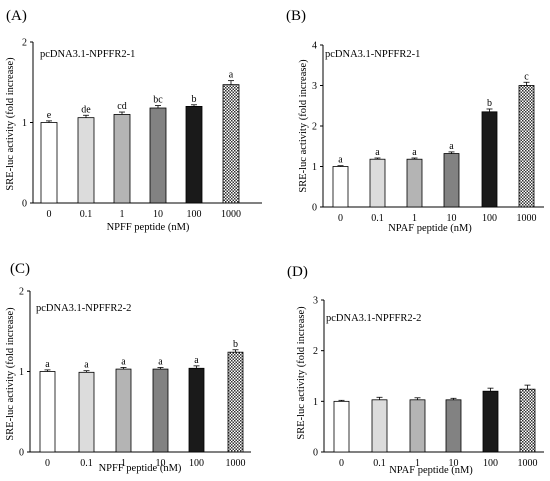  Describe the element at coordinates (10, 124) in the screenshot. I see `panel-a-ylabel: SRE-luc activity (fold increase)` at that location.